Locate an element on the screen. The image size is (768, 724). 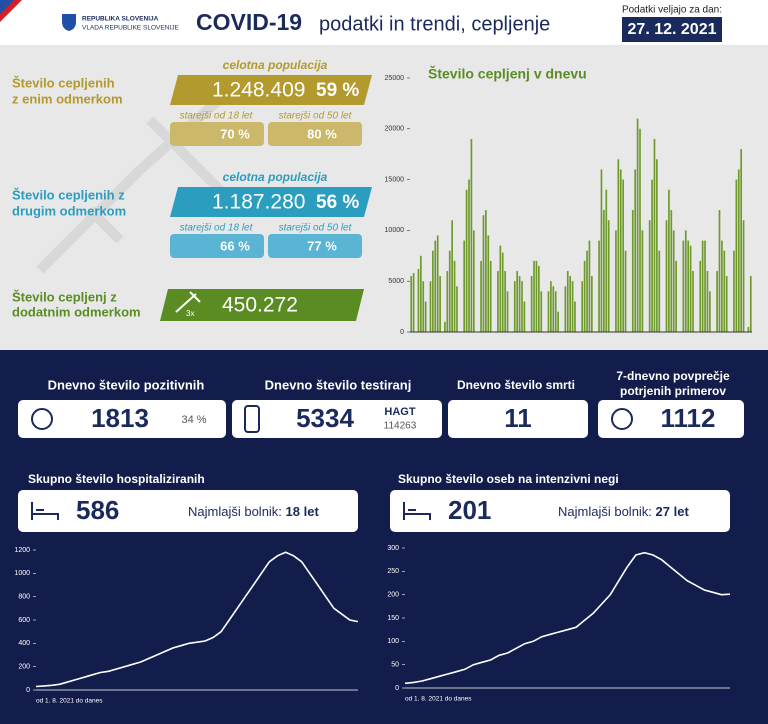
org-name: REPUBLIKA SLOVENIJA is located at coordinates (120, 19).